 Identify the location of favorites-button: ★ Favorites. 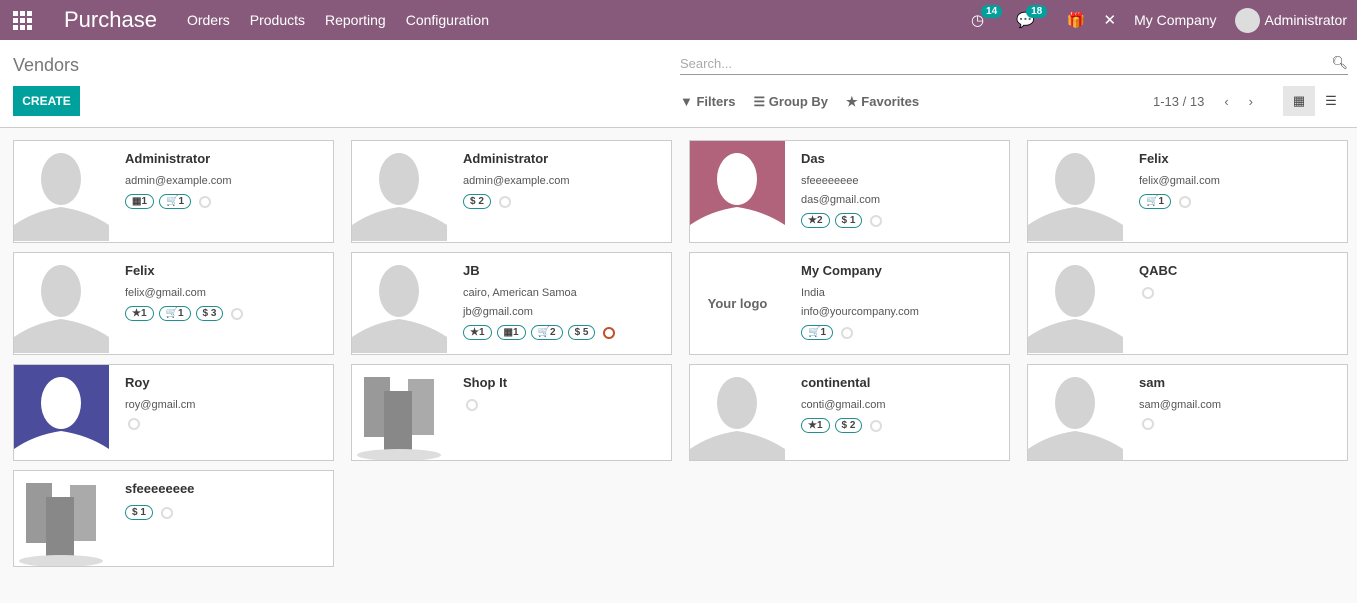
(883, 101).